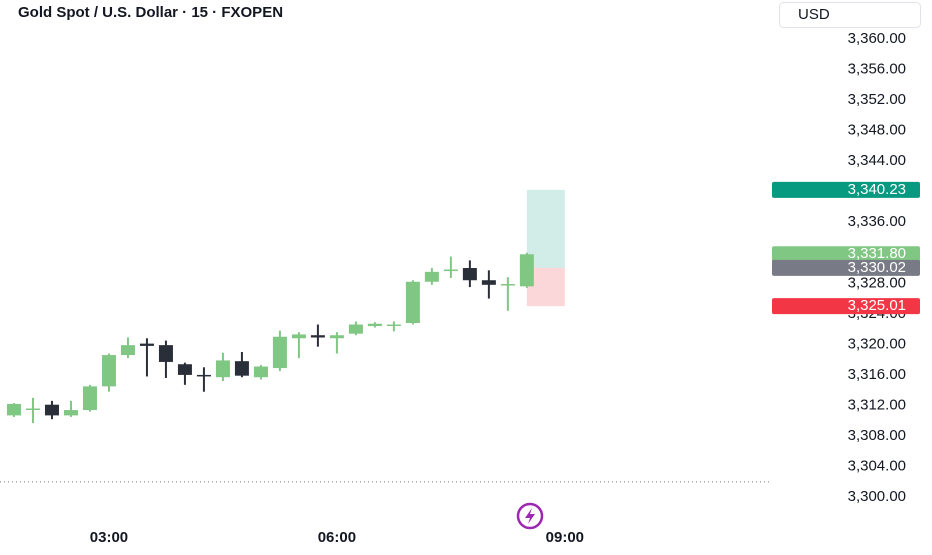  What do you see at coordinates (877, 189) in the screenshot?
I see `target-label-text: 3,340.23` at bounding box center [877, 189].